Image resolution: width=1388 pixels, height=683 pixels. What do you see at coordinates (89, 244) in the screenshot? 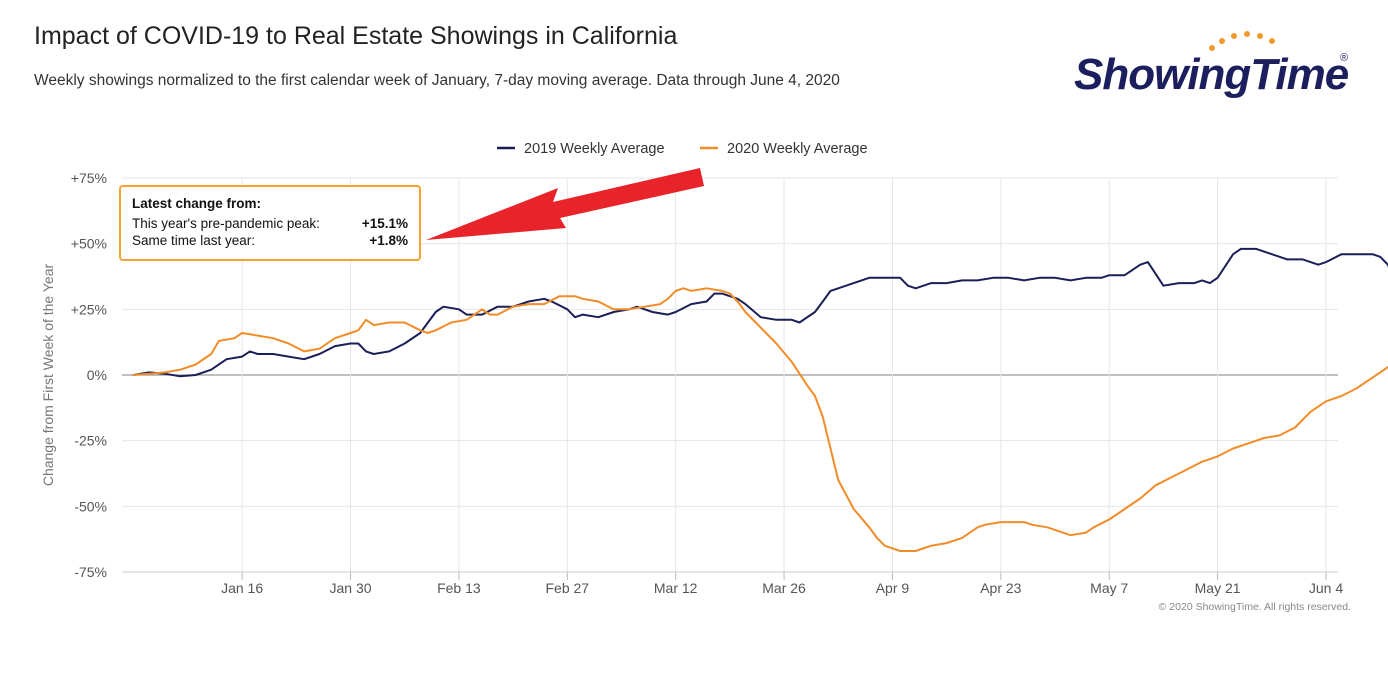
I see `y-tick-label: +50%` at bounding box center [89, 244].